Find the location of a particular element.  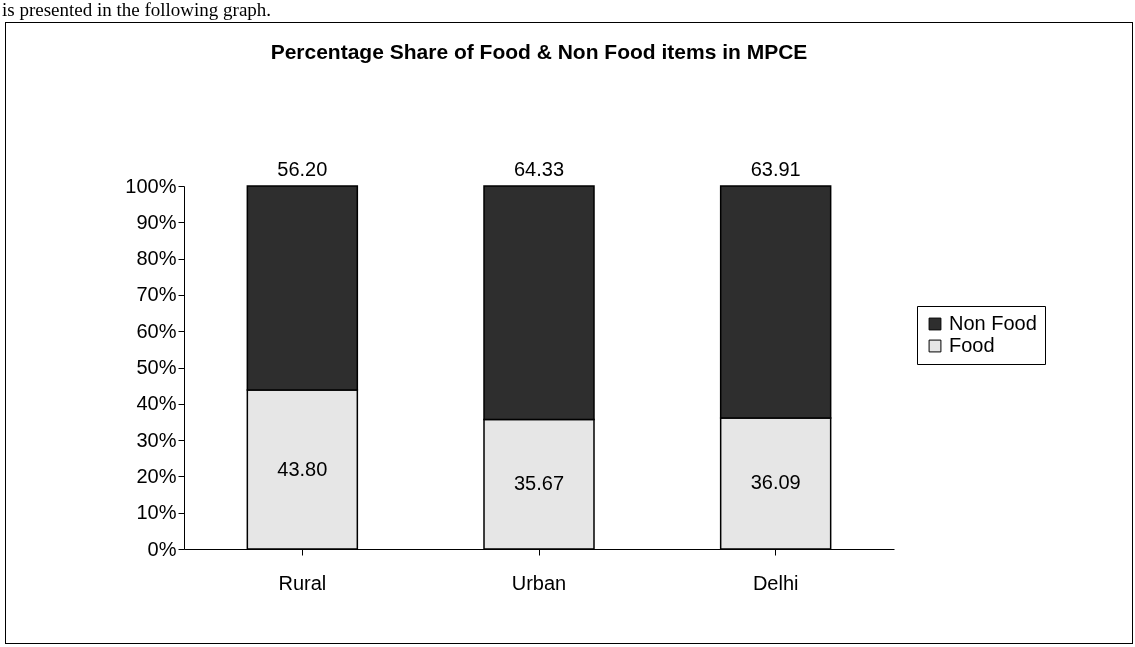

legend-label: Food is located at coordinates (972, 345).